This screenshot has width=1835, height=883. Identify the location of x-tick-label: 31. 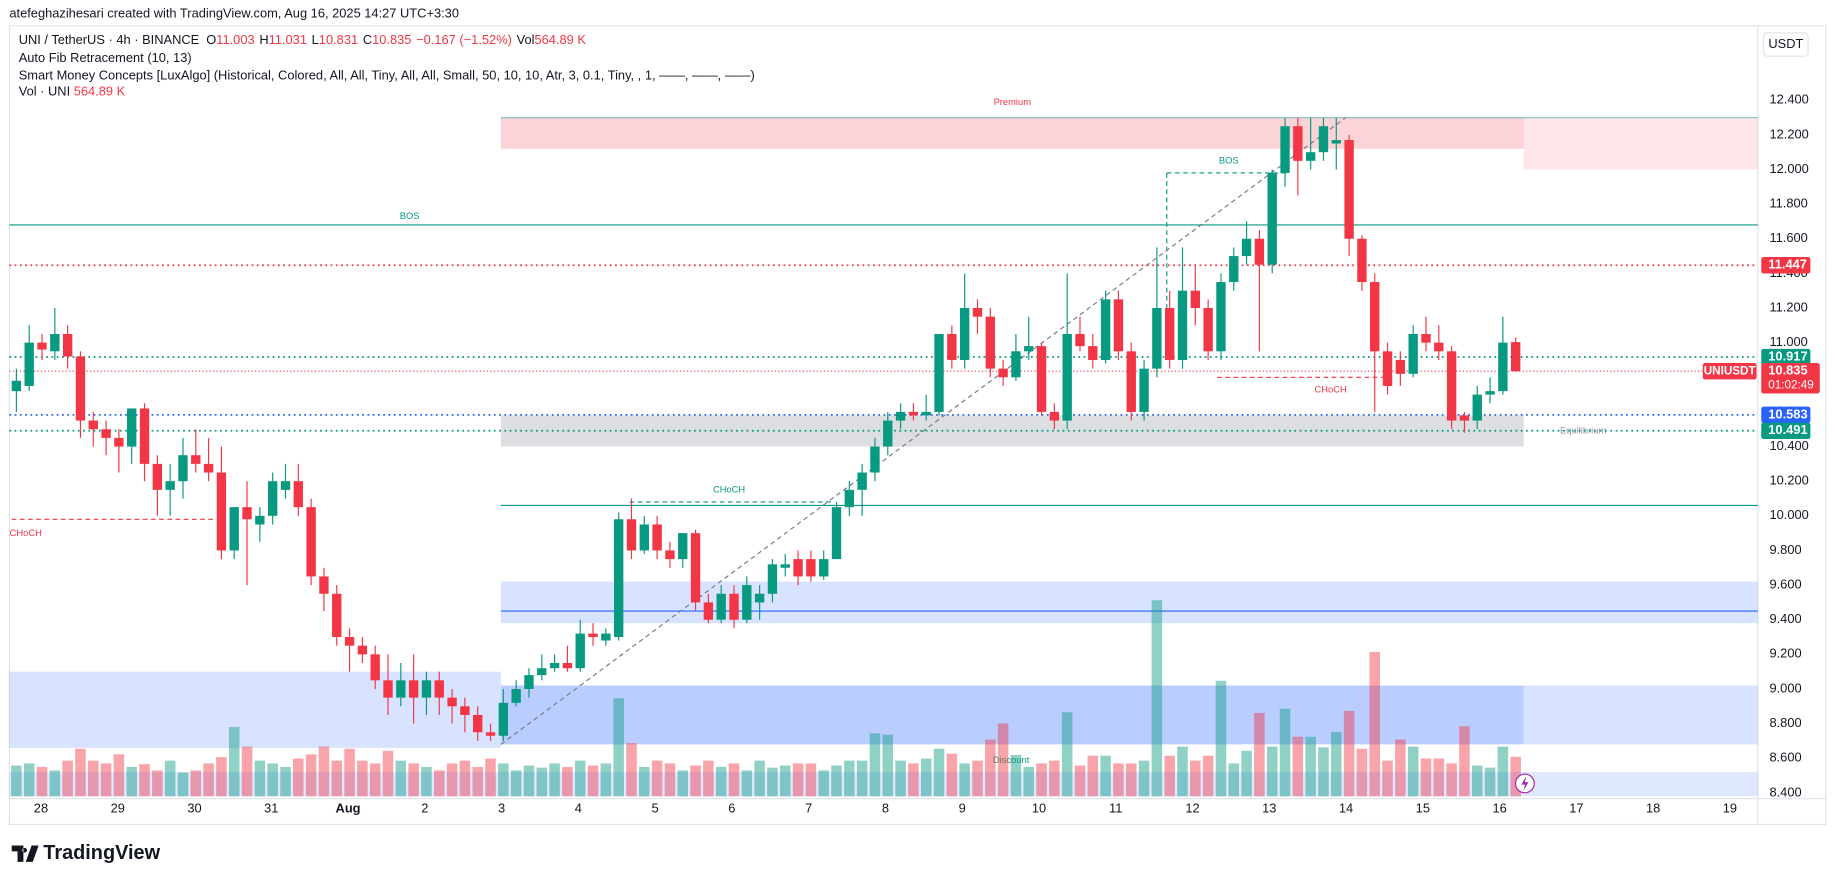
(271, 808).